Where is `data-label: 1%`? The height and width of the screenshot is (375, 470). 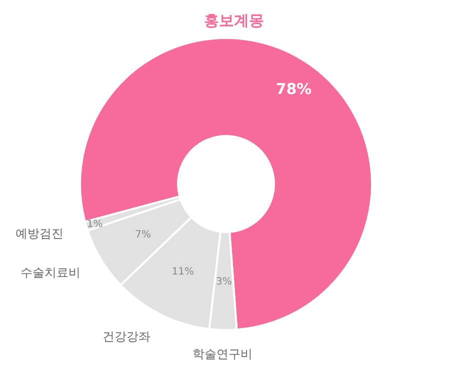 data-label: 1% is located at coordinates (94, 224).